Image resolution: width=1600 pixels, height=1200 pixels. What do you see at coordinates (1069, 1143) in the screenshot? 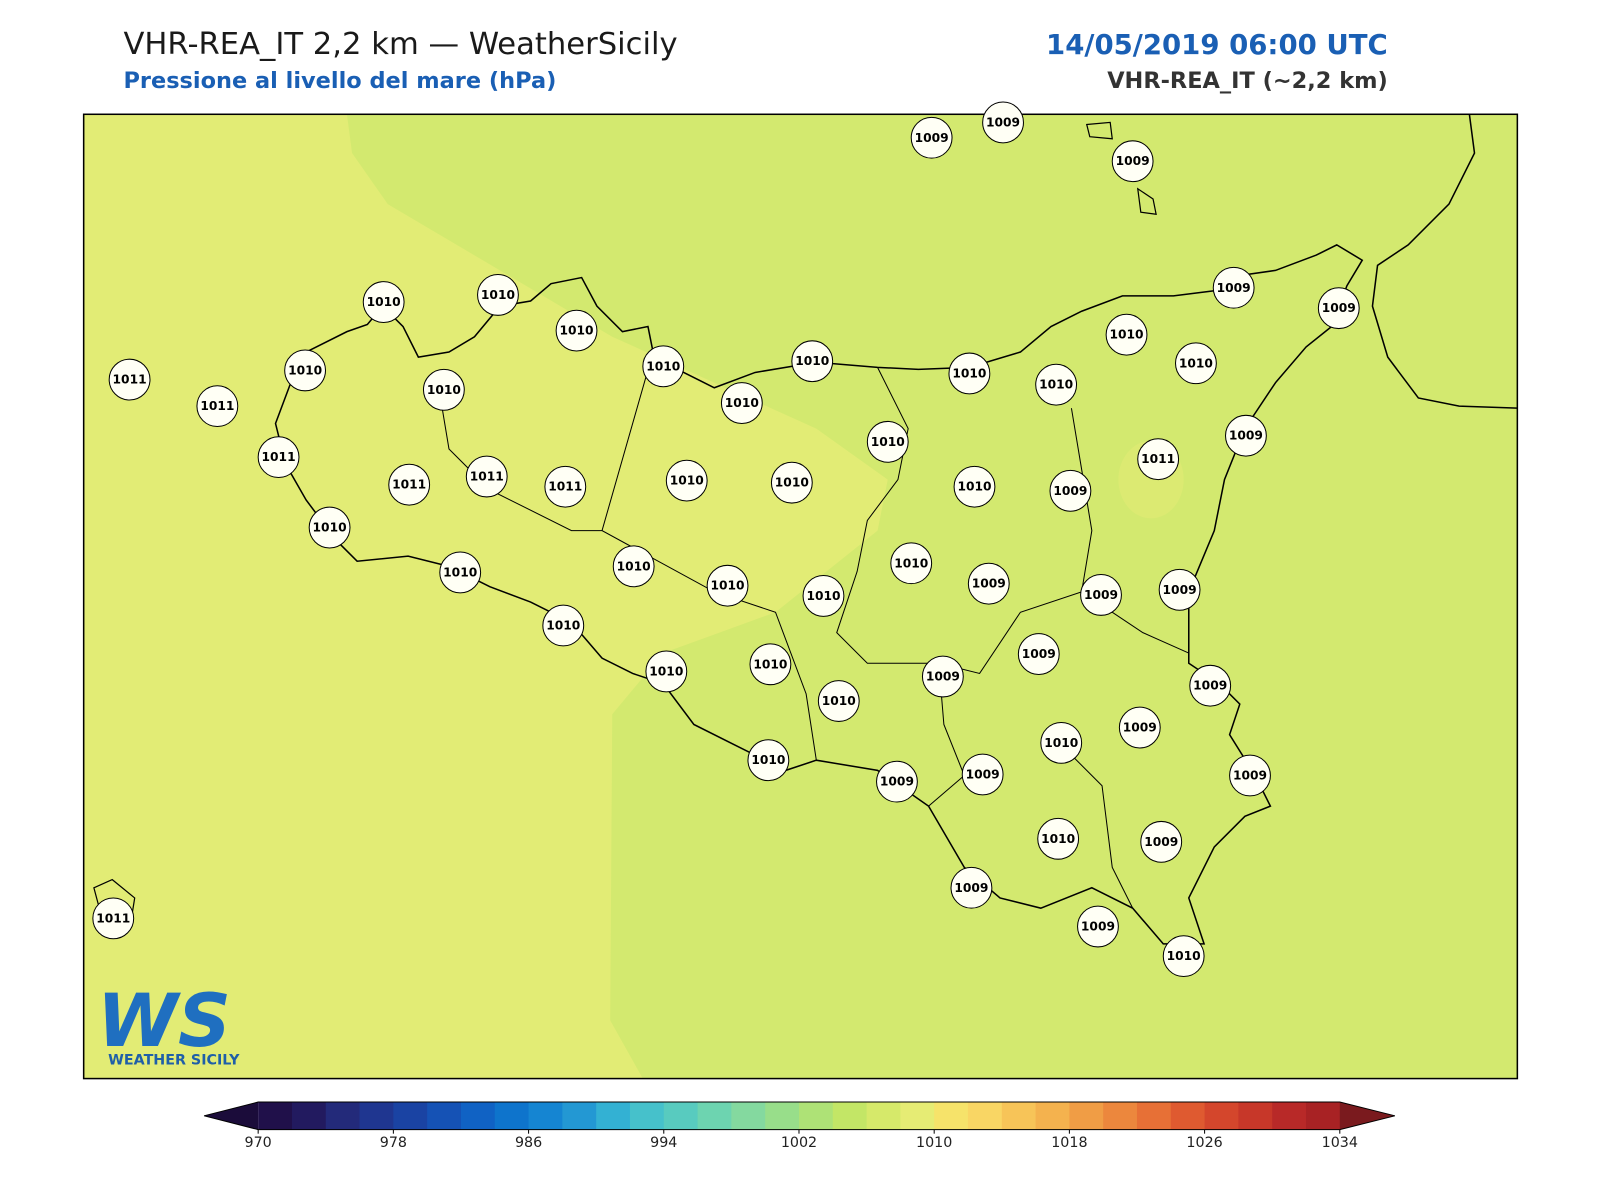
I see `colorbar-tick-label: 1018` at bounding box center [1069, 1143].